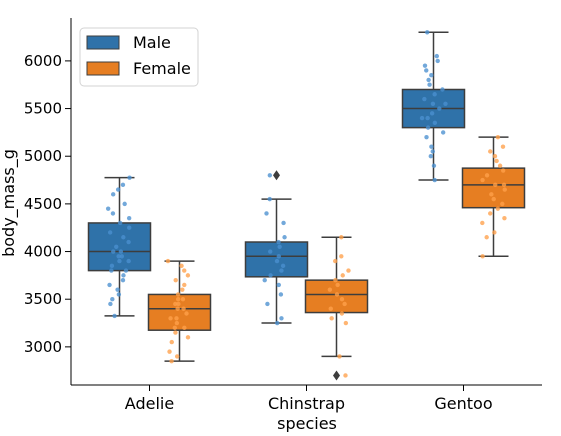  What do you see at coordinates (43, 61) in the screenshot?
I see `y-tick-label: 6000` at bounding box center [43, 61].